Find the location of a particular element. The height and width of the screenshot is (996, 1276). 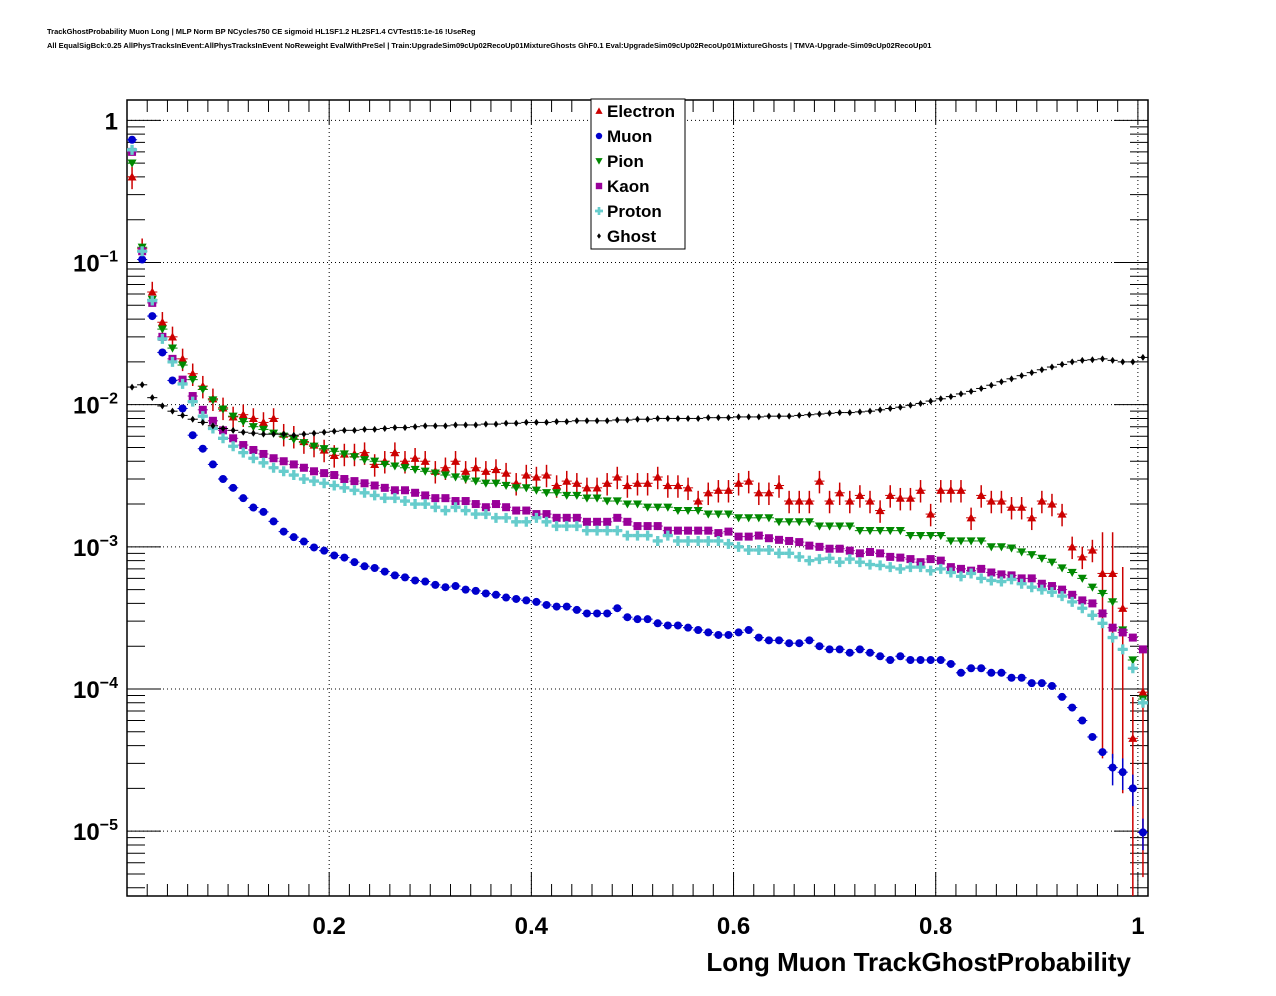

legend-label: Kaon is located at coordinates (628, 186).